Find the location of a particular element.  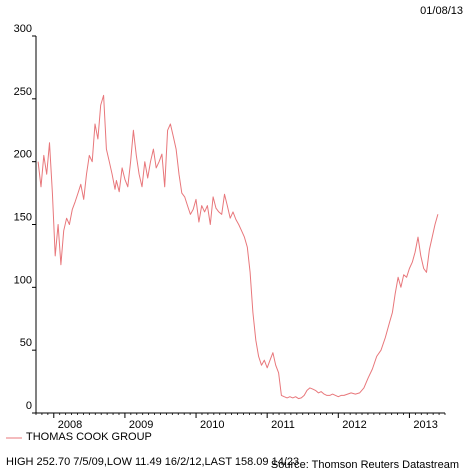

x-tick-label: 2009 is located at coordinates (141, 425).